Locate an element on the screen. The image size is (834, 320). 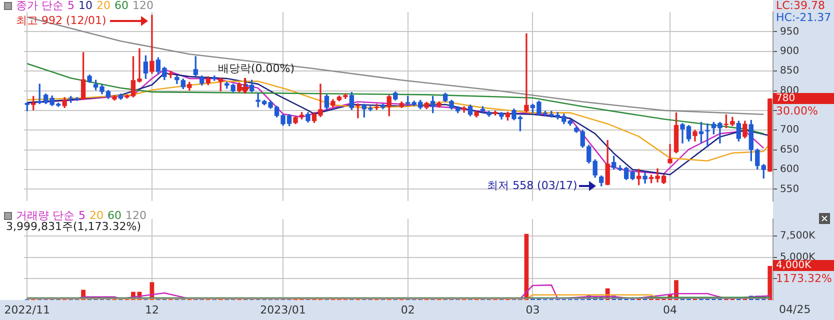
y-tick-label: 950 is located at coordinates (790, 32).